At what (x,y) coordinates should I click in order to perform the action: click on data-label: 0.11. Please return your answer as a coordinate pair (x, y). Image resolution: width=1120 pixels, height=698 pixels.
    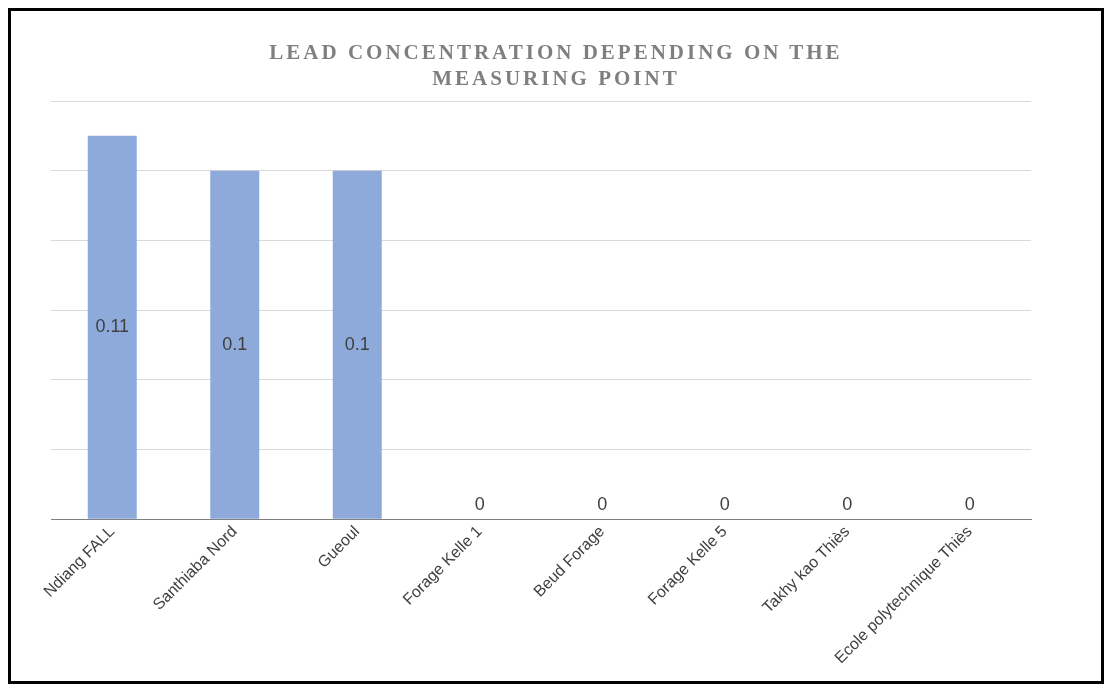
    Looking at the image, I should click on (112, 326).